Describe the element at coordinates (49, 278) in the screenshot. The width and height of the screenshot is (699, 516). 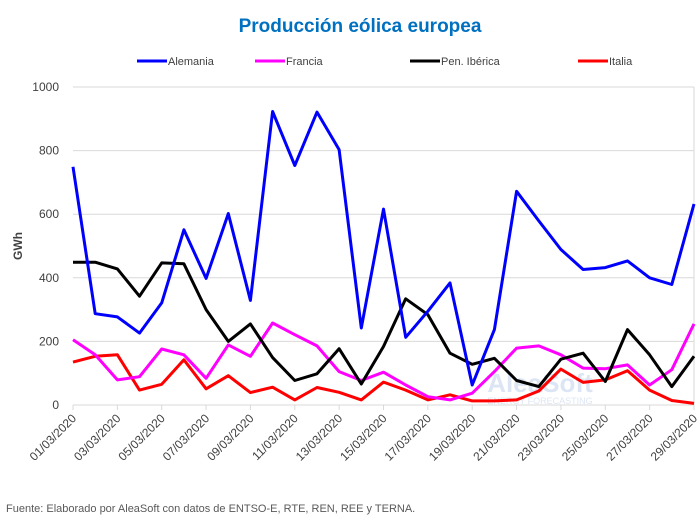
I see `y-tick-label: 400` at that location.